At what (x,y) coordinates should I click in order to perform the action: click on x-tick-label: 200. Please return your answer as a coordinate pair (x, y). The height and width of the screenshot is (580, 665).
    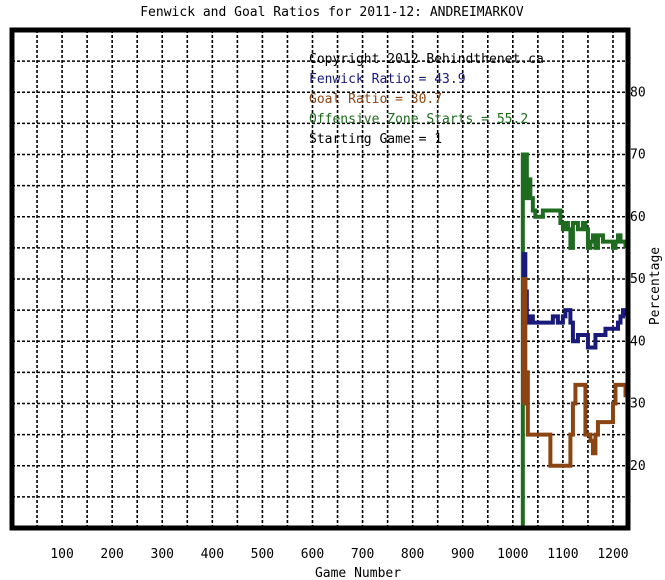
    Looking at the image, I should click on (111, 554).